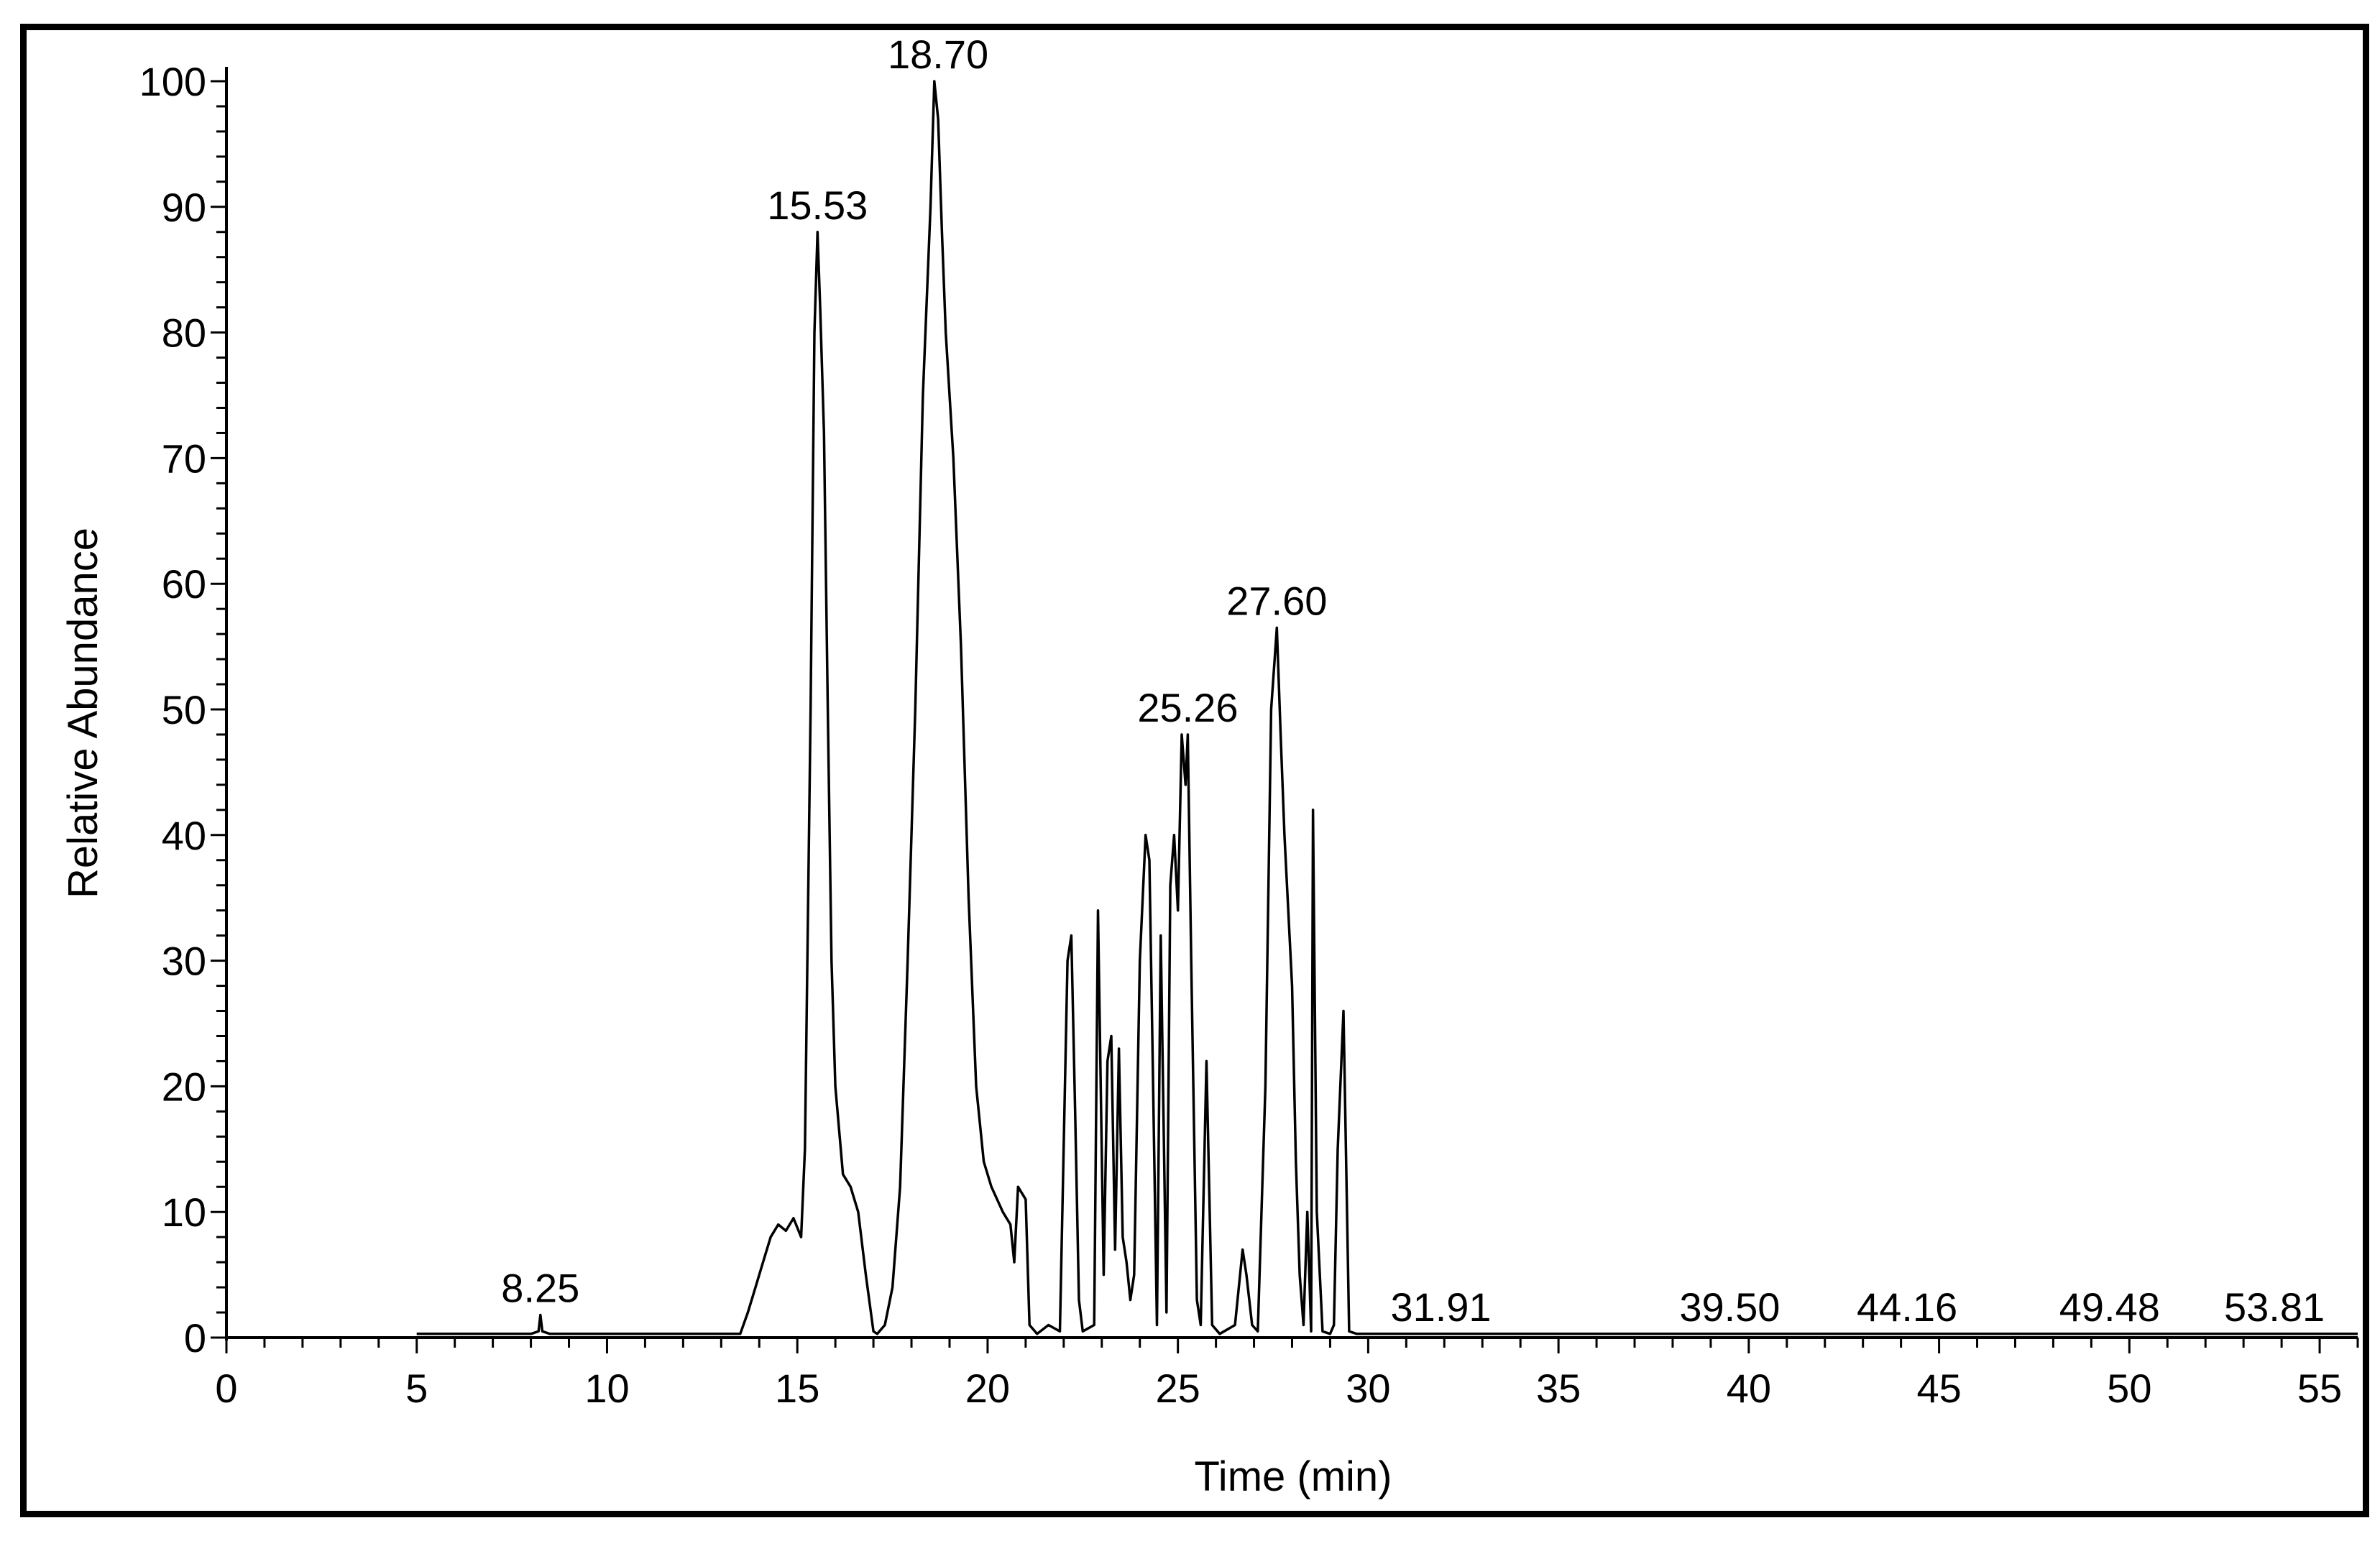 This screenshot has height=1541, width=2380. I want to click on x-tick-label: 55, so click(2319, 1388).